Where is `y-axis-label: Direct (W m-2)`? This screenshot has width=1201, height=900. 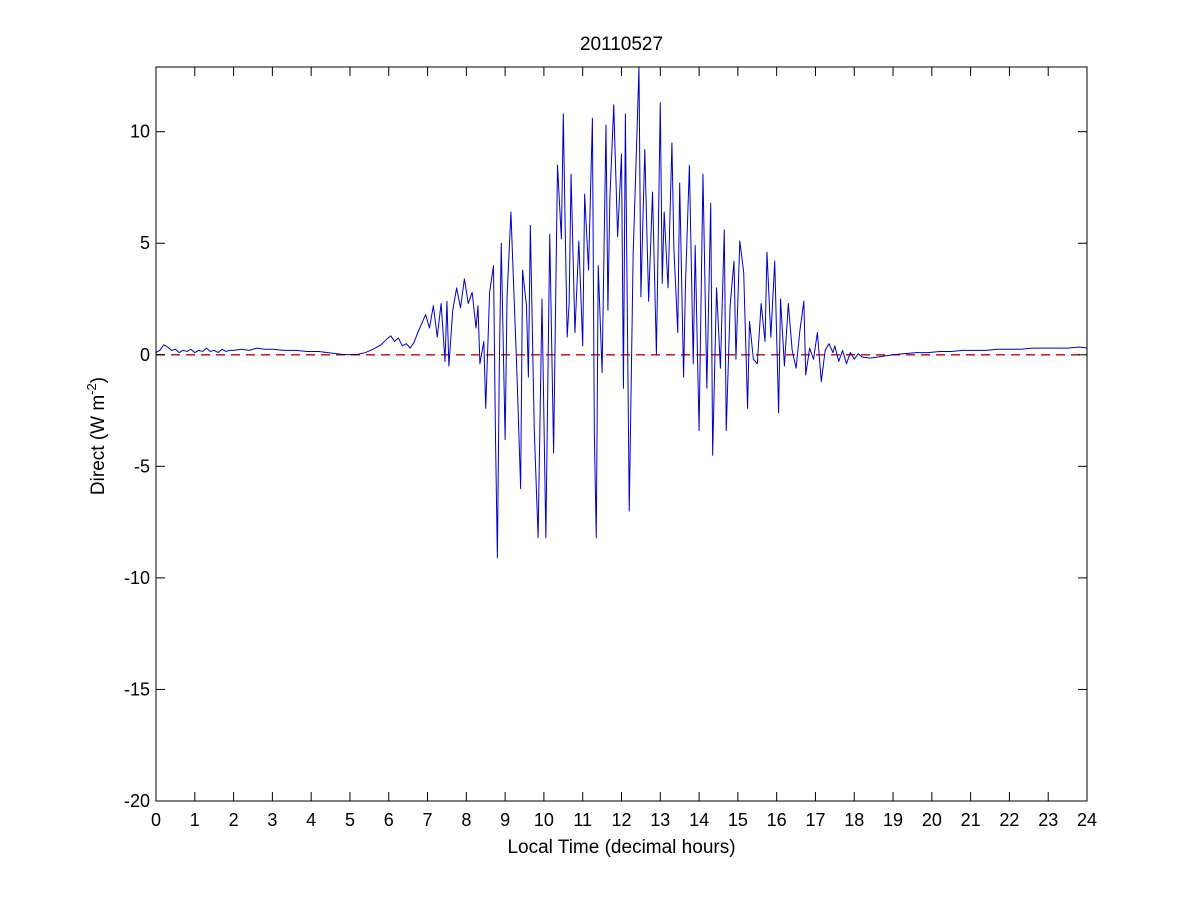
y-axis-label: Direct (W m-2) is located at coordinates (96, 436).